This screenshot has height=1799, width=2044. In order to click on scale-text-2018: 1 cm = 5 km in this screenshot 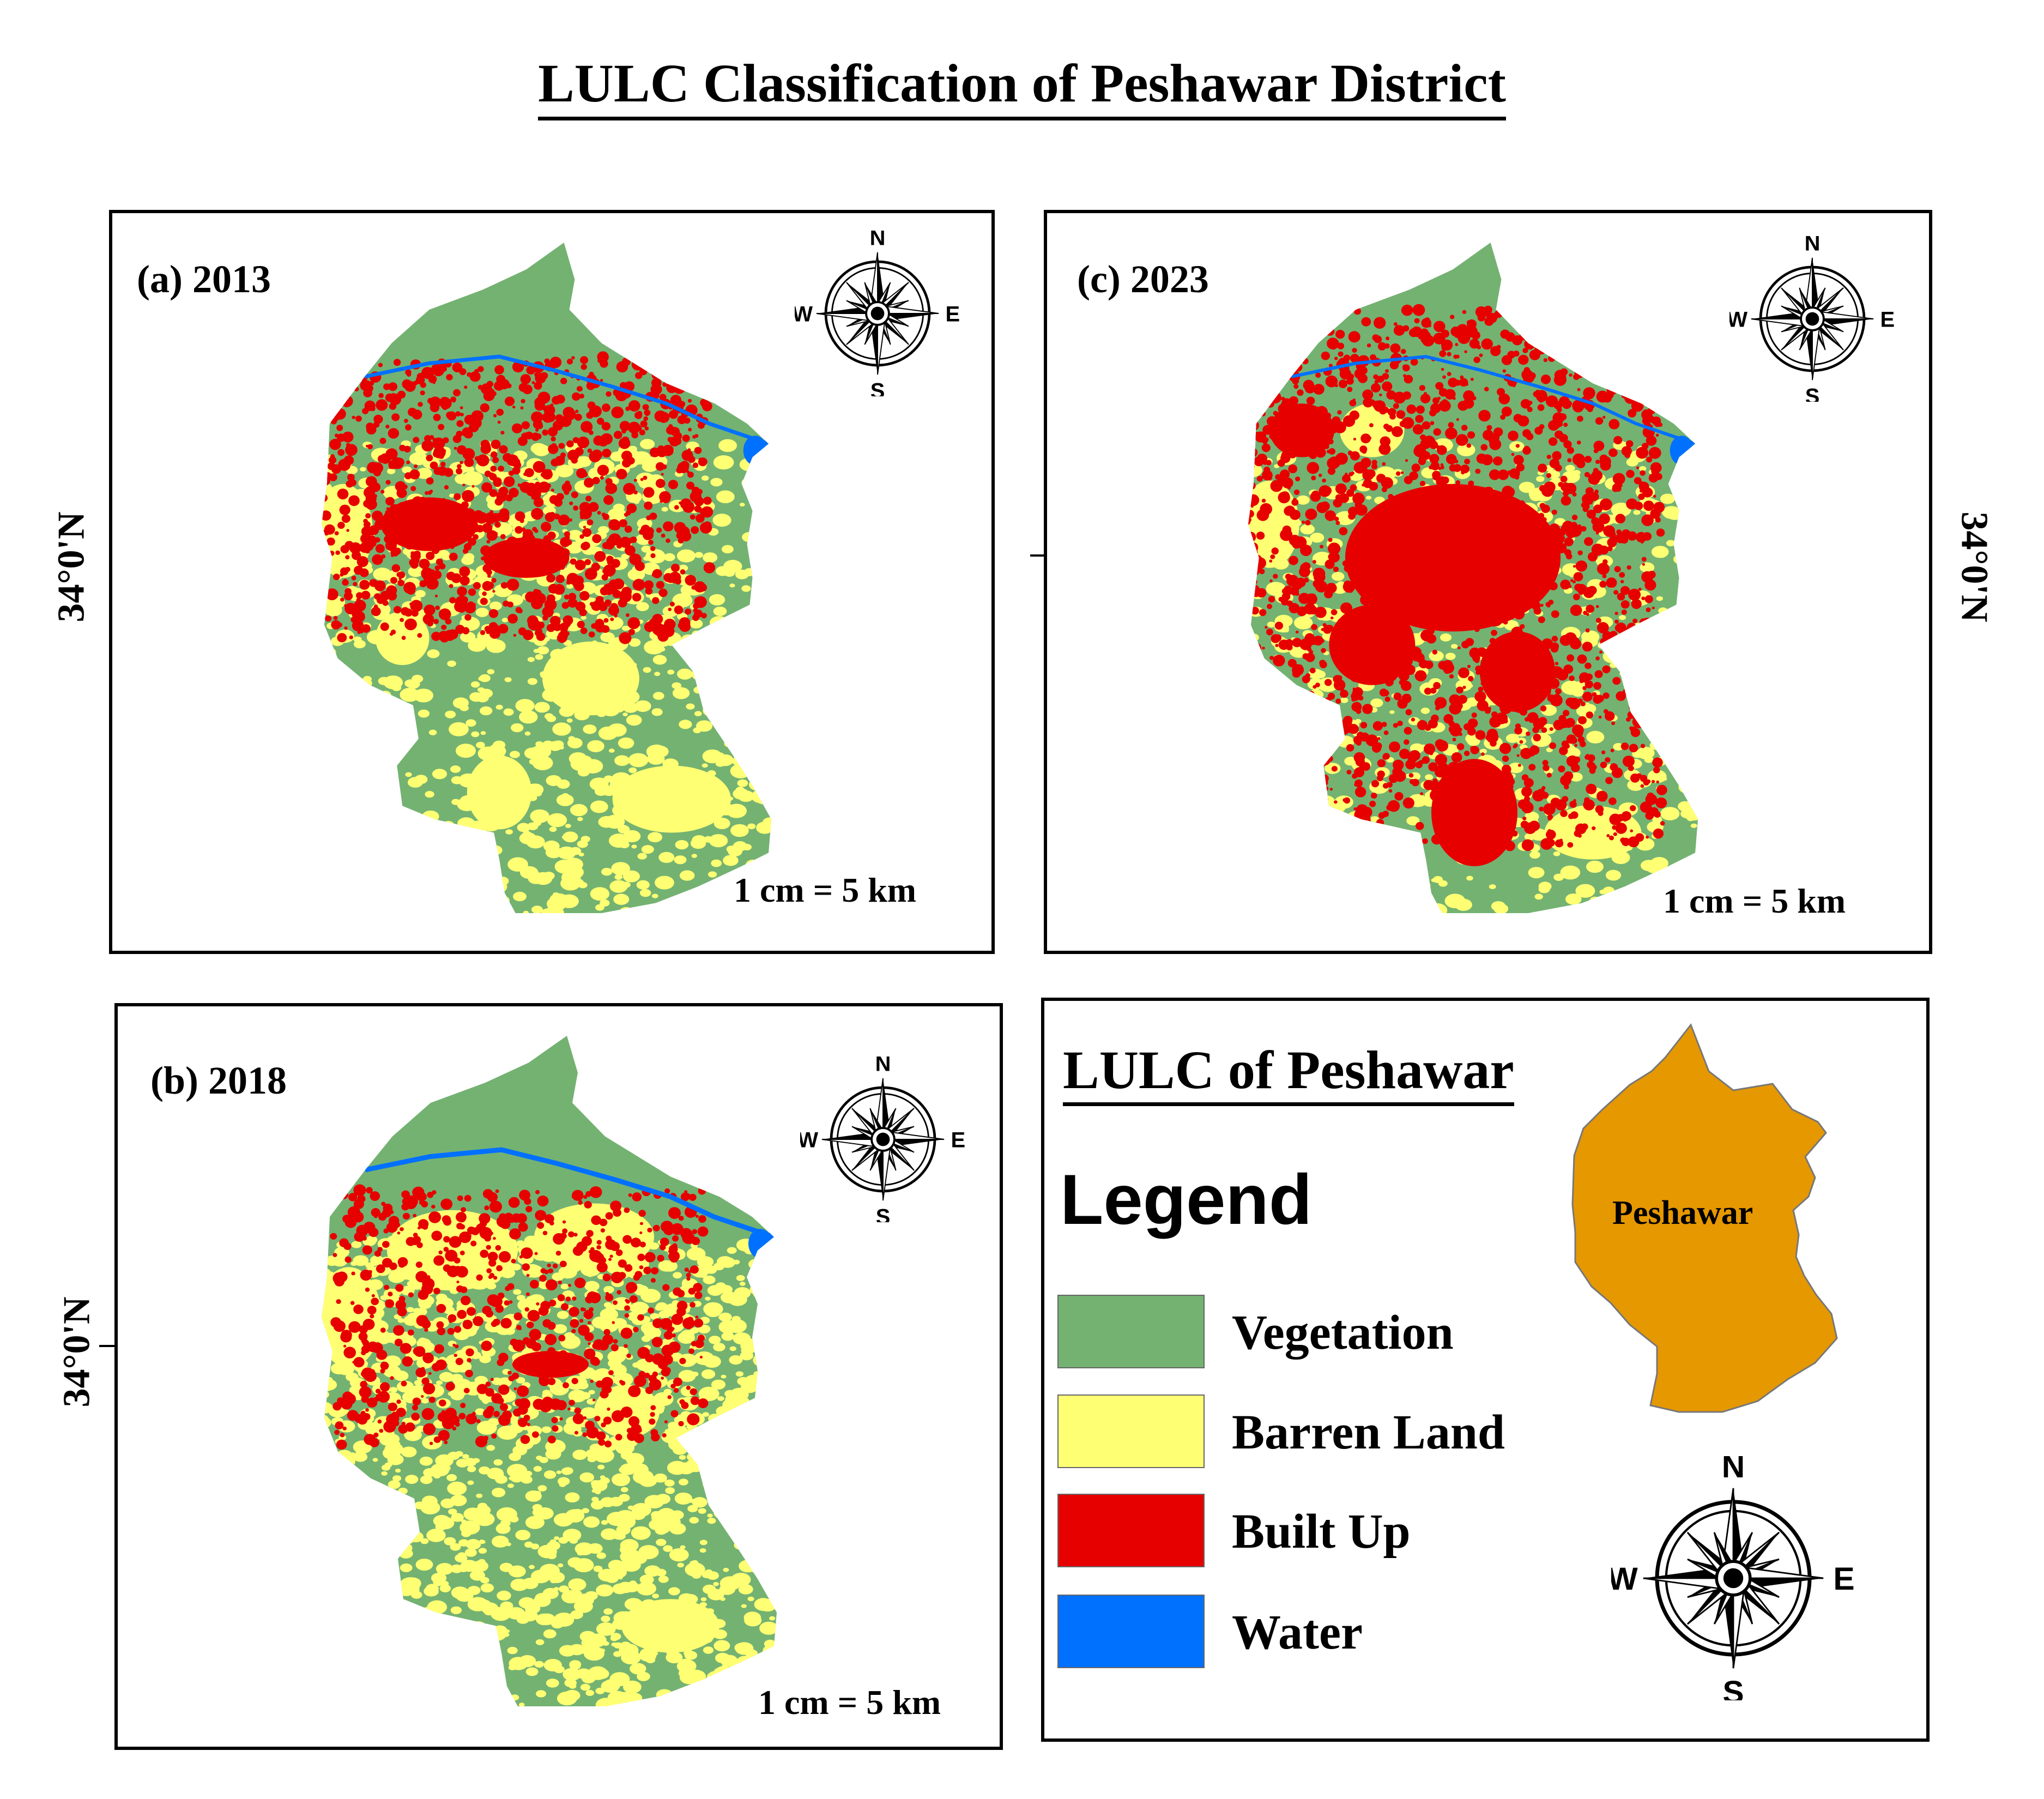, I will do `click(850, 1702)`.